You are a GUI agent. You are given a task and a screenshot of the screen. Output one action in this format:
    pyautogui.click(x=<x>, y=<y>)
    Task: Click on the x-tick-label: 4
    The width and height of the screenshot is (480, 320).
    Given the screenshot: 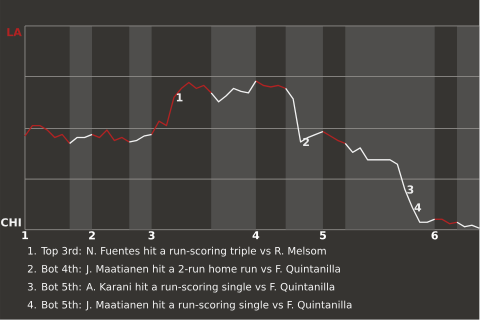 What is the action you would take?
    pyautogui.click(x=256, y=235)
    